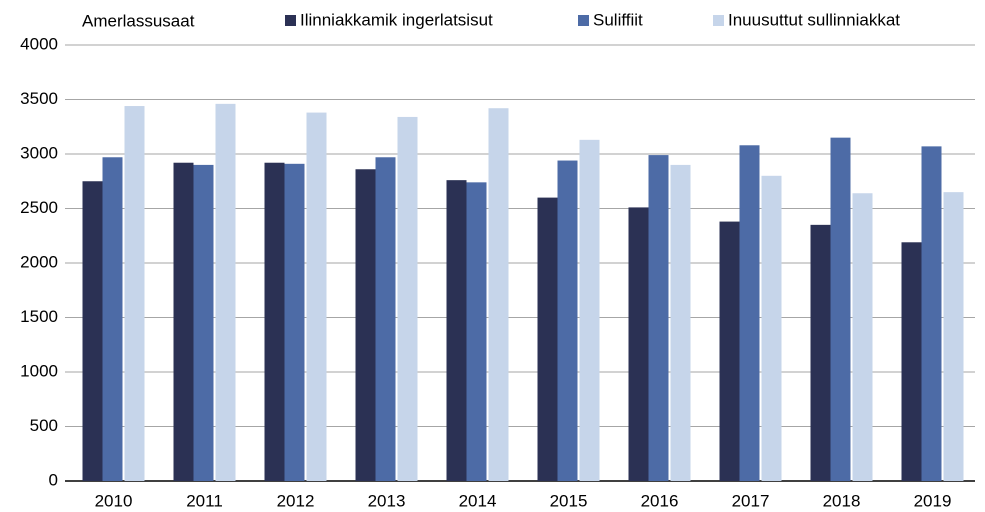  Describe the element at coordinates (39, 316) in the screenshot. I see `y-tick-label: 1500` at that location.